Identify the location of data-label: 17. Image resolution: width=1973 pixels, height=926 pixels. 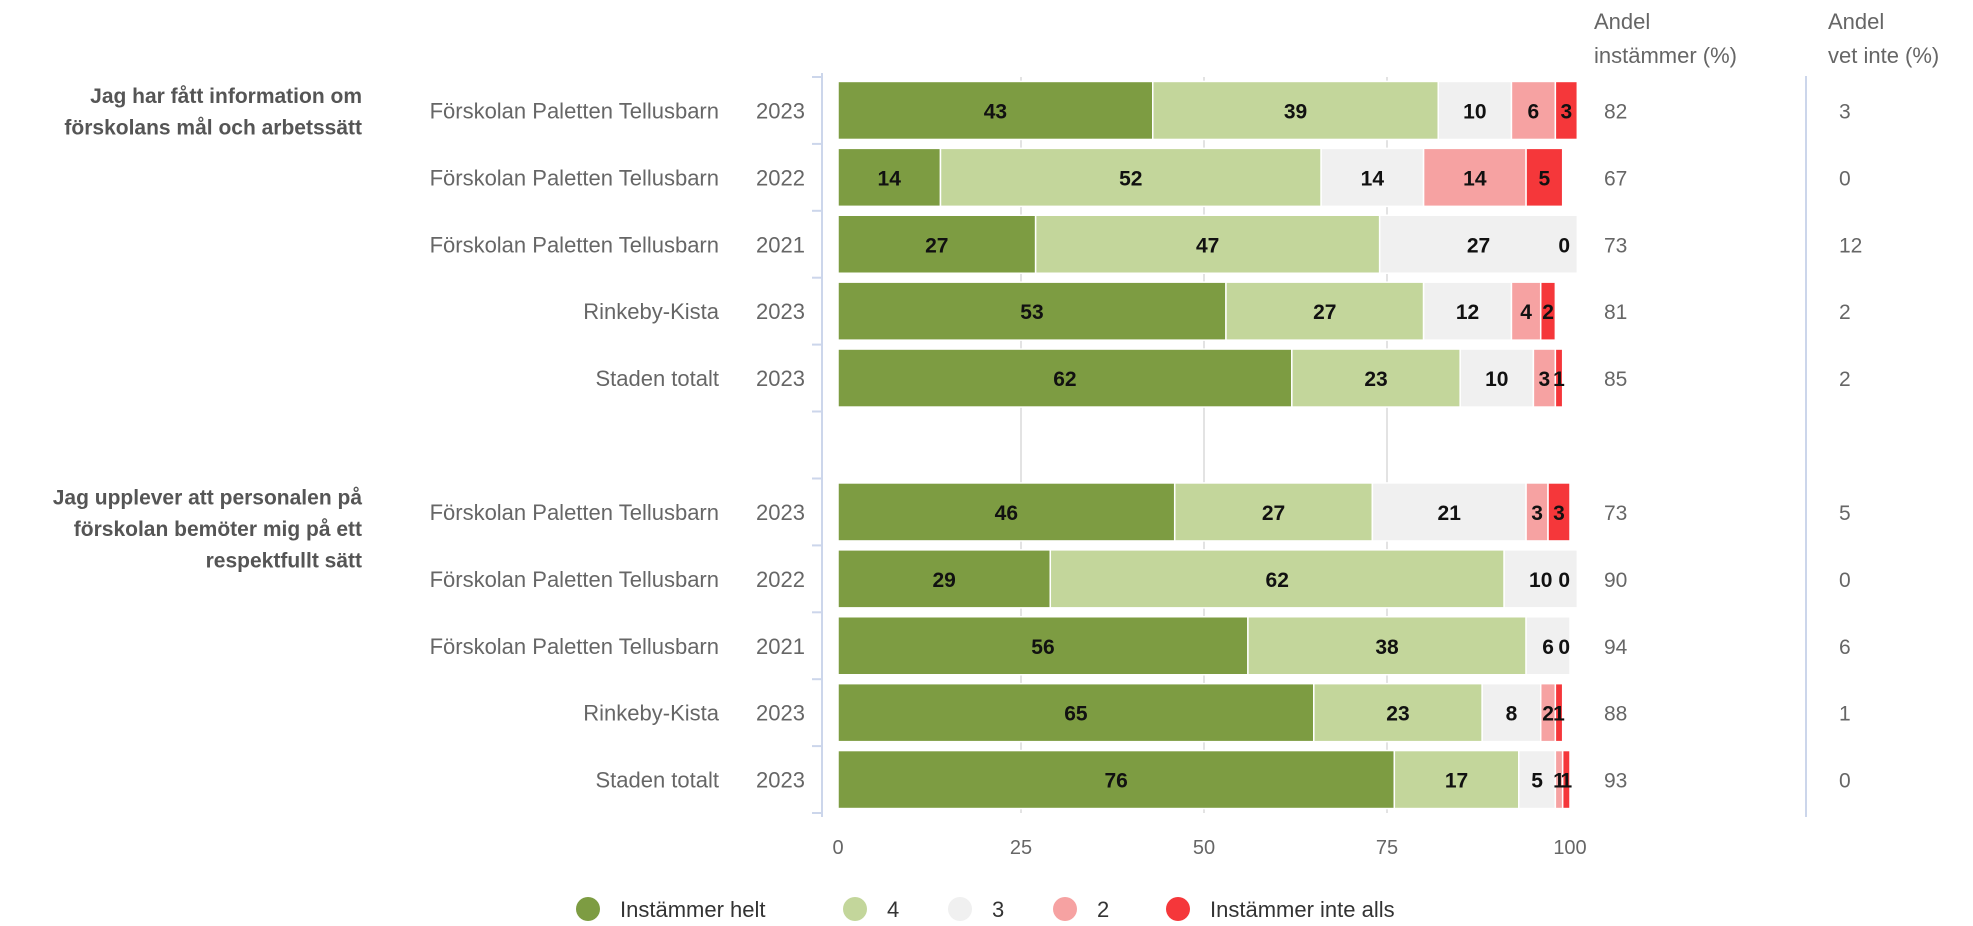
(1456, 781).